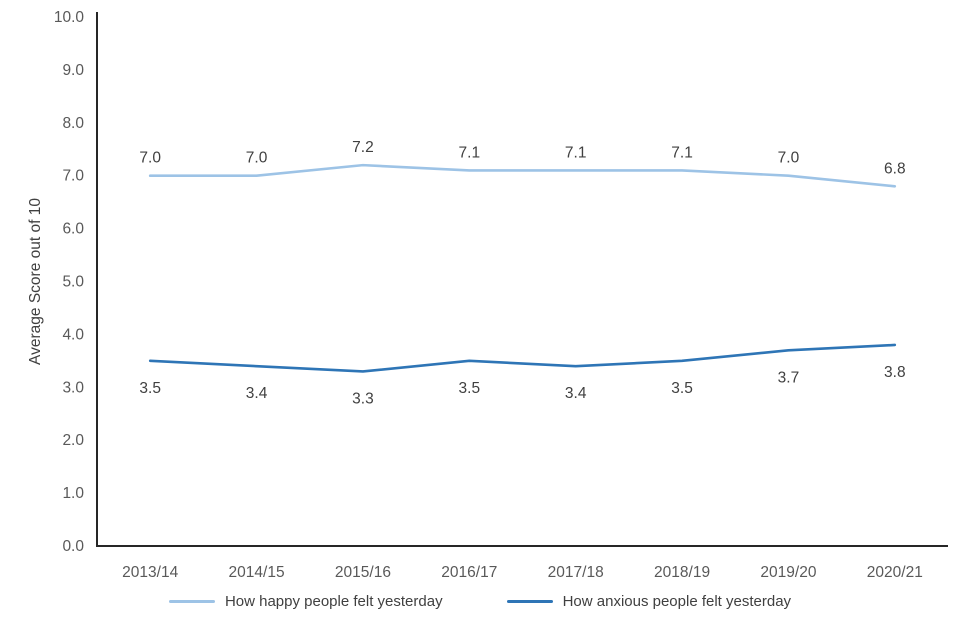 Image resolution: width=960 pixels, height=640 pixels. Describe the element at coordinates (73, 70) in the screenshot. I see `y-axis-tick-label: 9.0` at that location.